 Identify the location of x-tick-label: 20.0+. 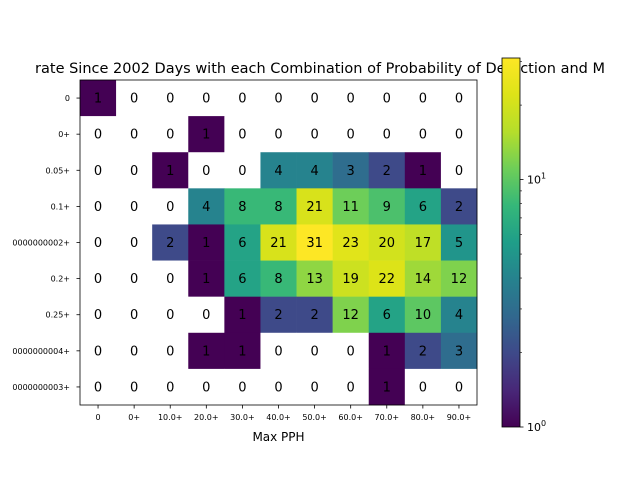
(206, 417).